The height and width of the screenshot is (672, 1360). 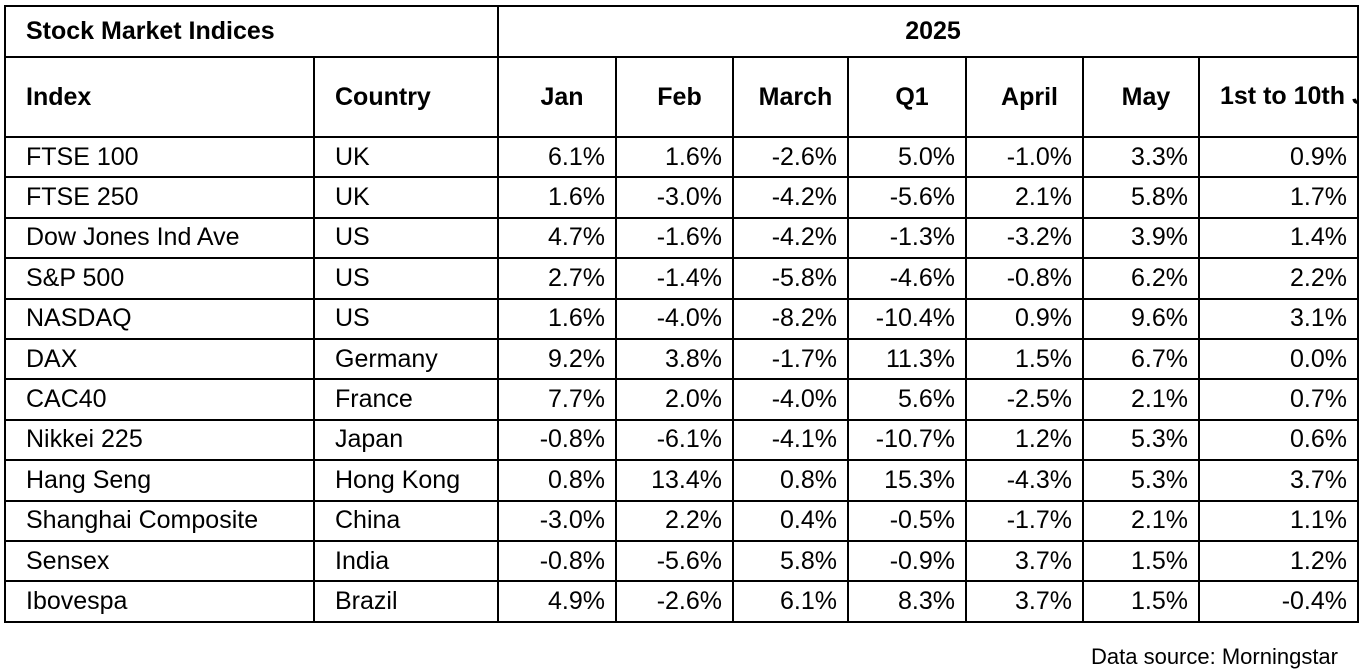 What do you see at coordinates (907, 318) in the screenshot?
I see `return-value-cell: -10.4%` at bounding box center [907, 318].